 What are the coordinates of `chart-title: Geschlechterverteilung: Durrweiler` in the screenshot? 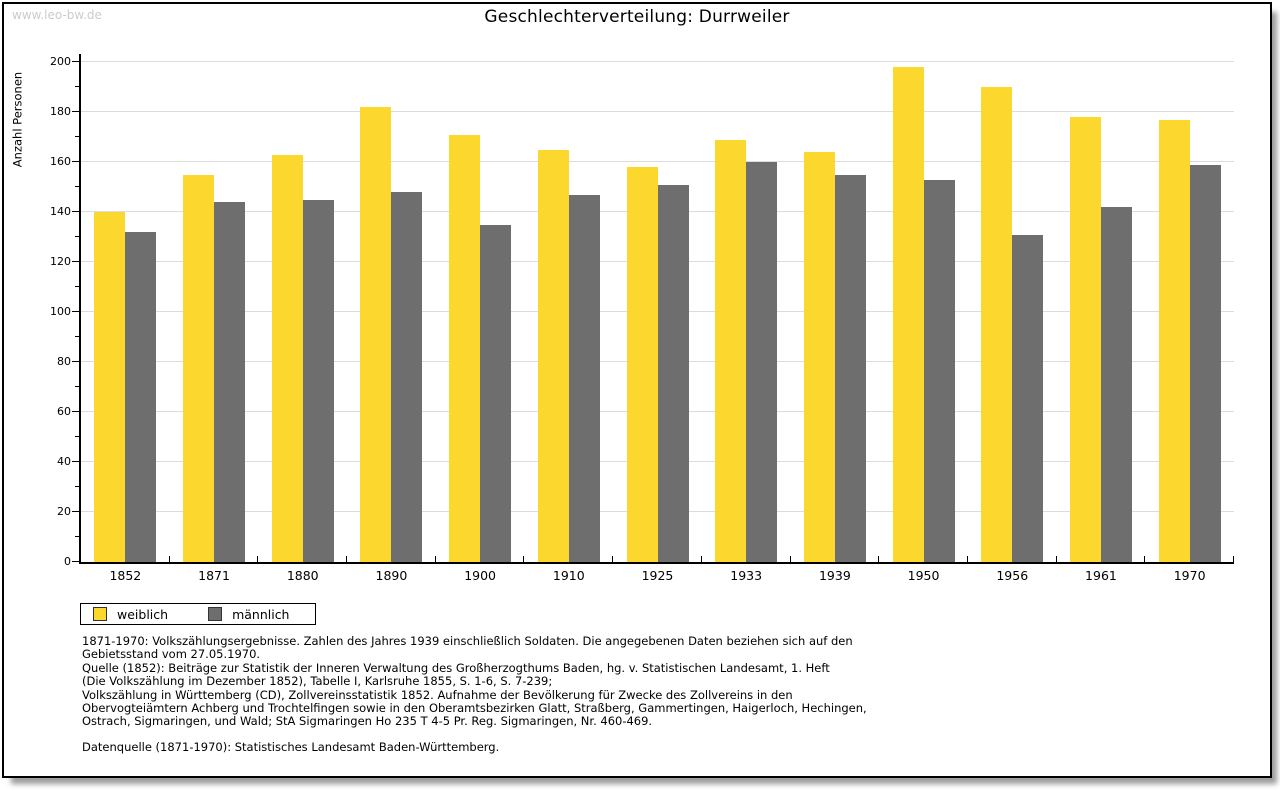 It's located at (637, 17).